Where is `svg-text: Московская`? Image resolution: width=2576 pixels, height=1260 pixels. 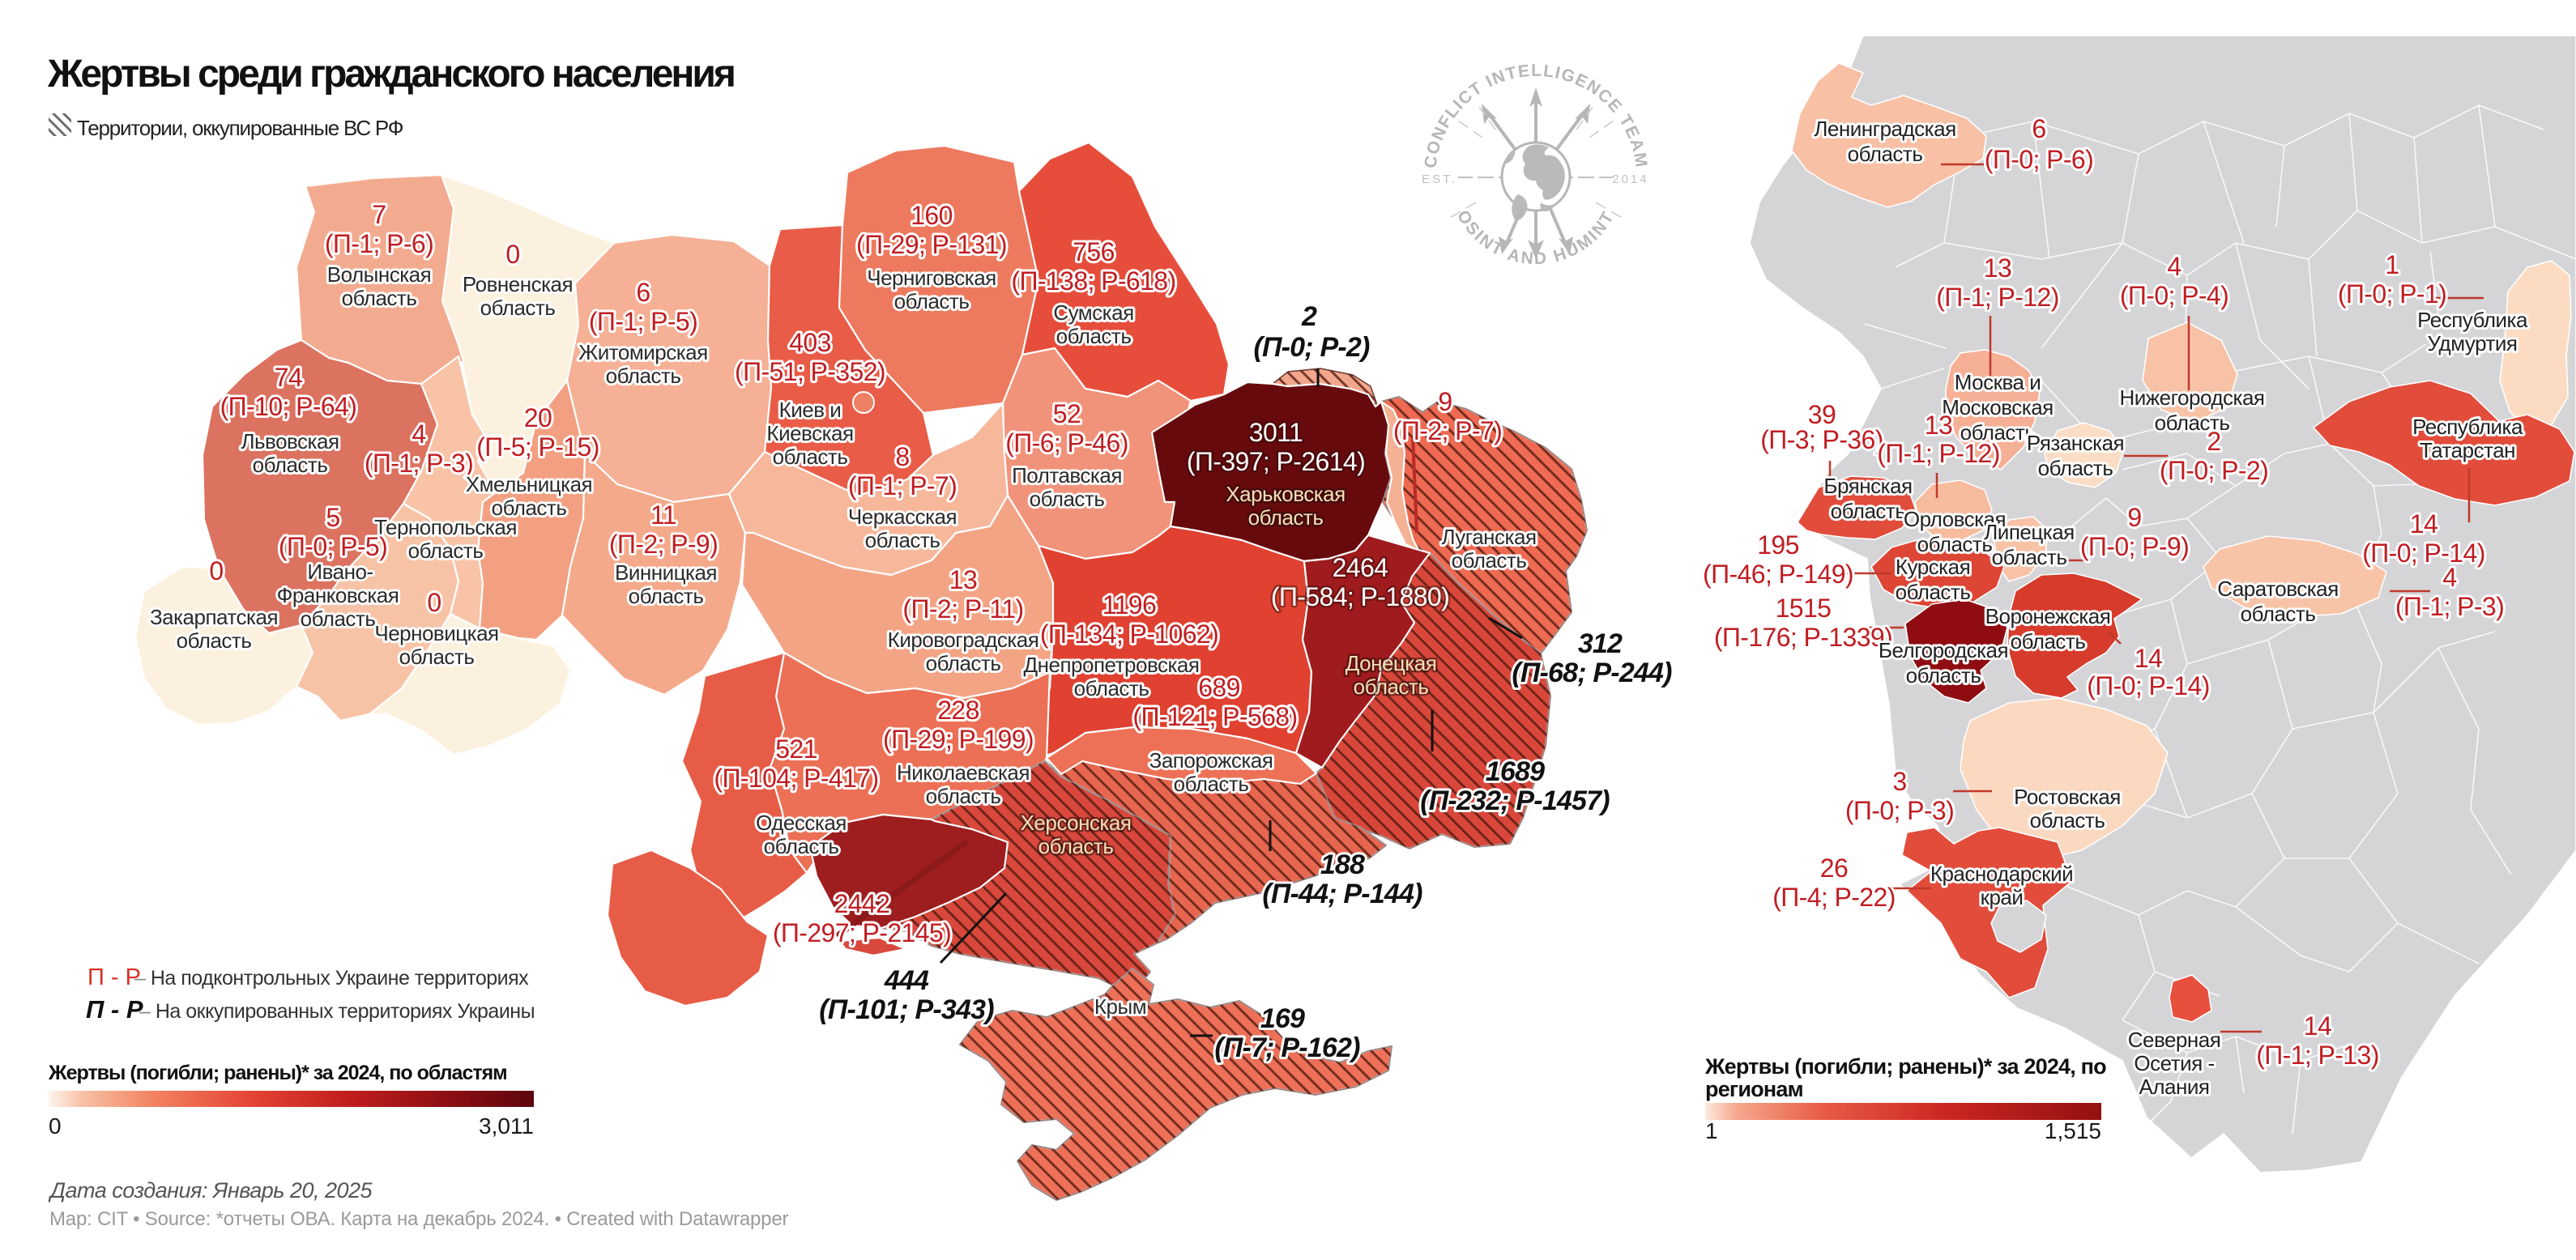
svg-text: Московская is located at coordinates (1998, 407).